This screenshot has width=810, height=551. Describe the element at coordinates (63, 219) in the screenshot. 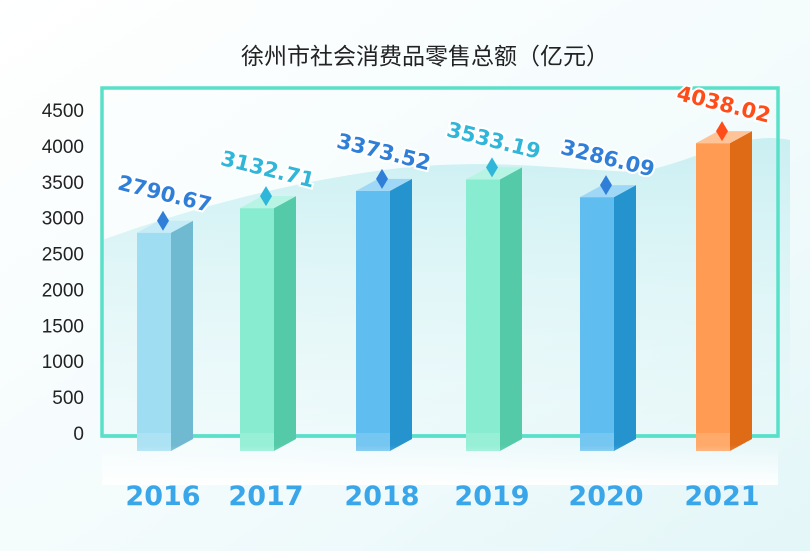

I see `y-tick-label: 3000` at that location.